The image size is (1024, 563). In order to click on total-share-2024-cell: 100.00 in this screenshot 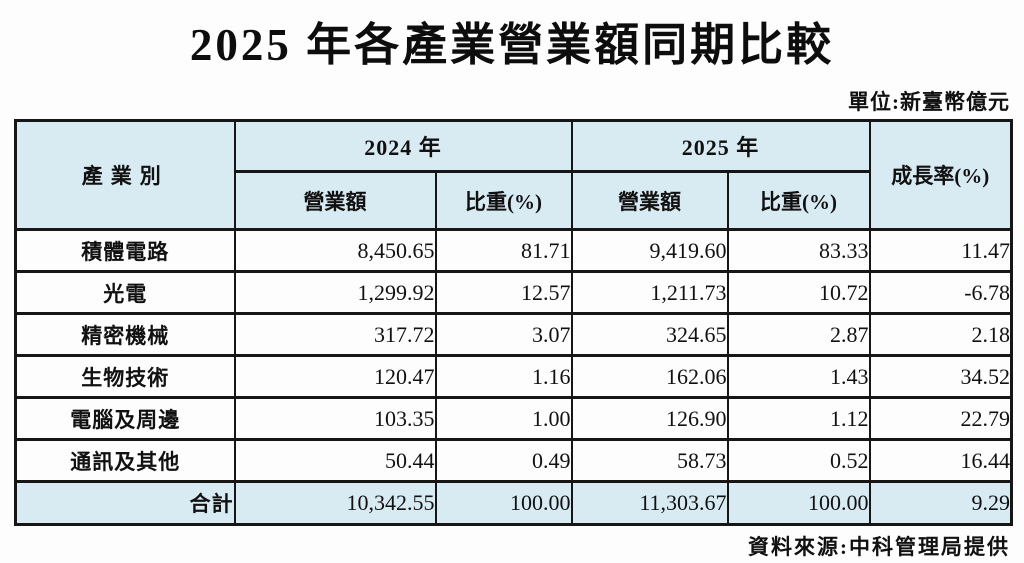, I will do `click(503, 503)`.